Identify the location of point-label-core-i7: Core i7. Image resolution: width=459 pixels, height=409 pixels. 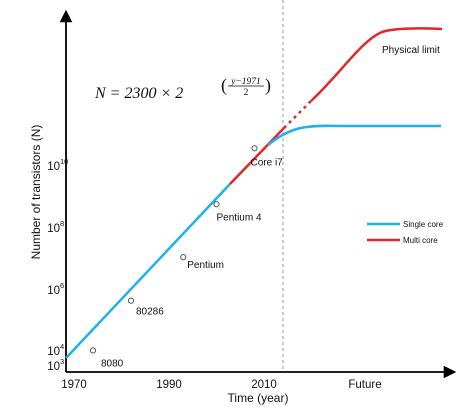
(267, 162).